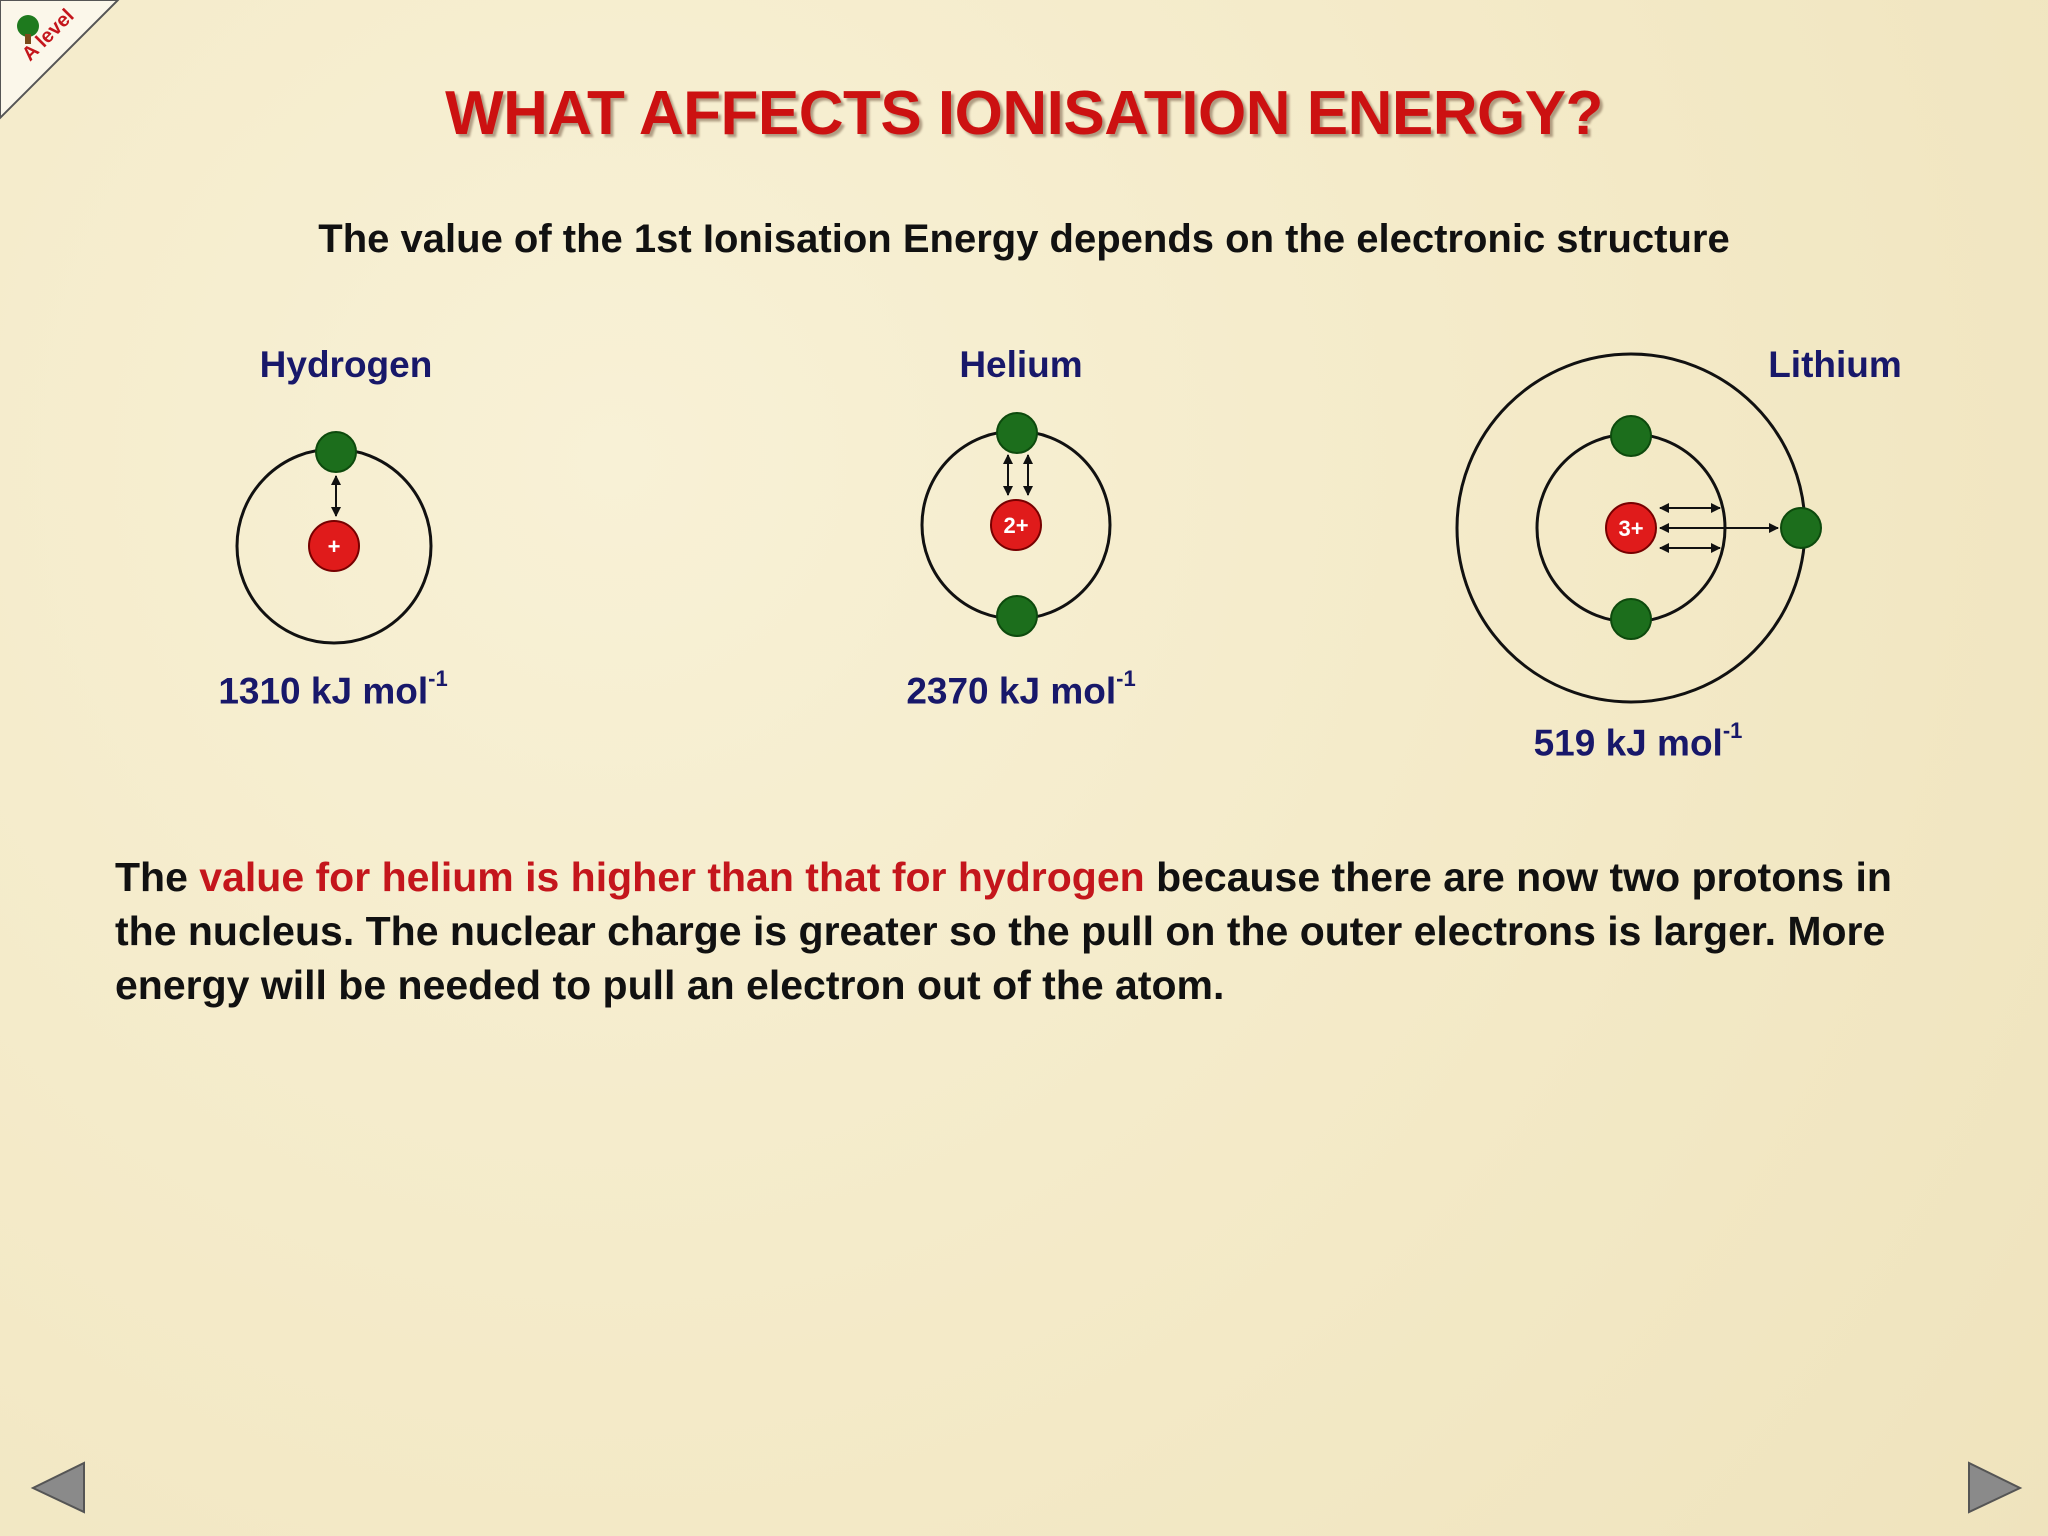 The image size is (2048, 1536). Describe the element at coordinates (346, 364) in the screenshot. I see `atom-name: Hydrogen` at that location.